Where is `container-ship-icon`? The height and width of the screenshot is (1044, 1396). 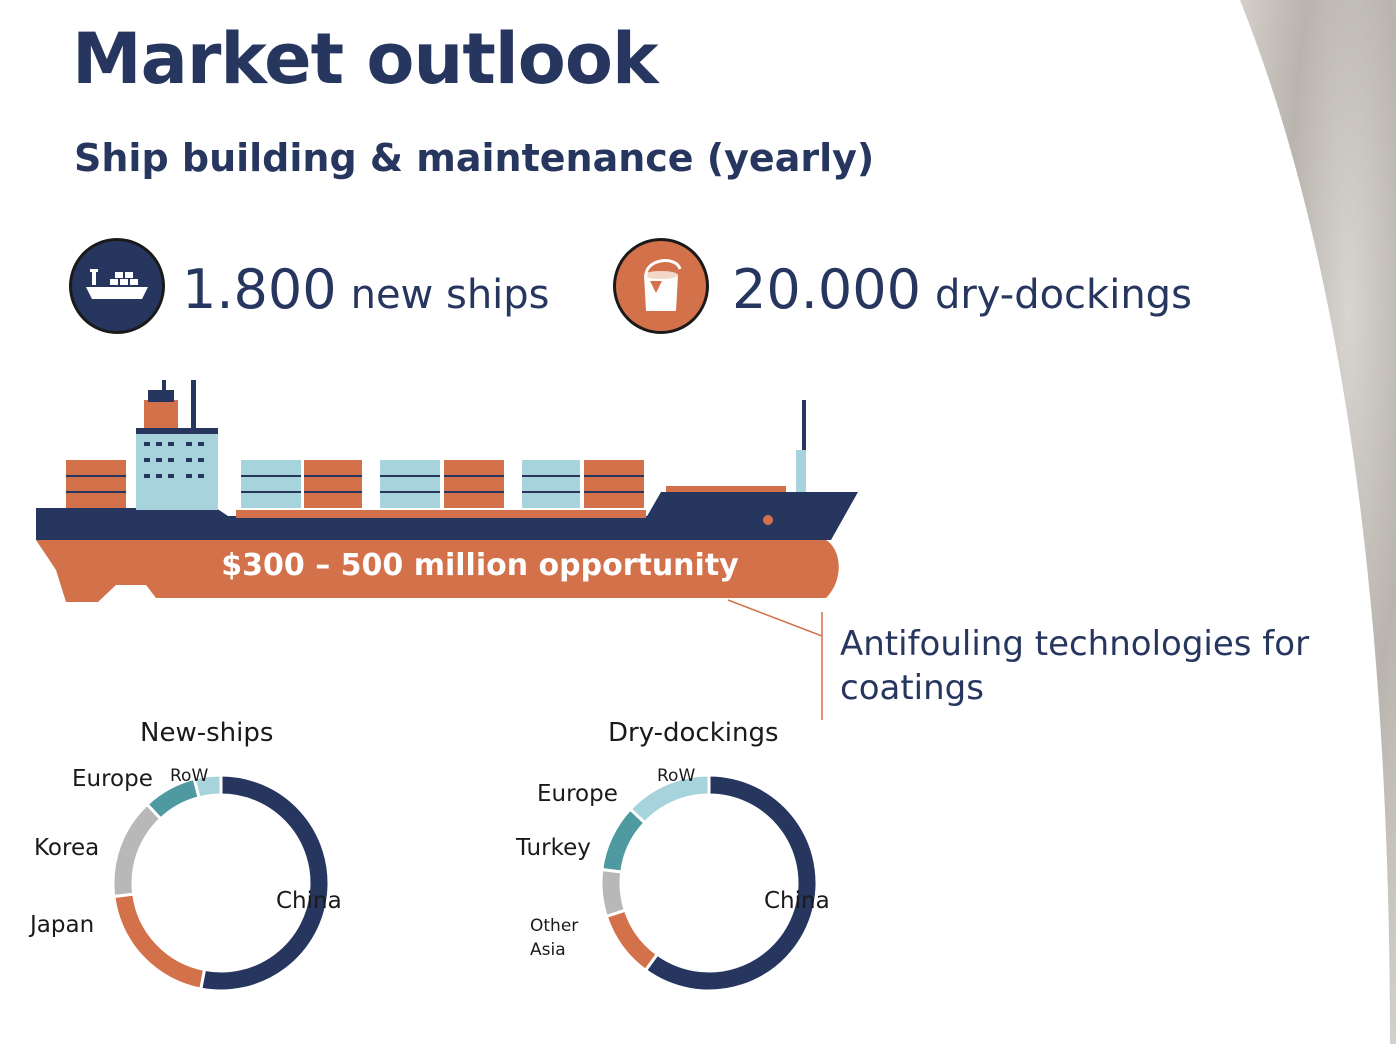 container-ship-icon is located at coordinates (117, 286).